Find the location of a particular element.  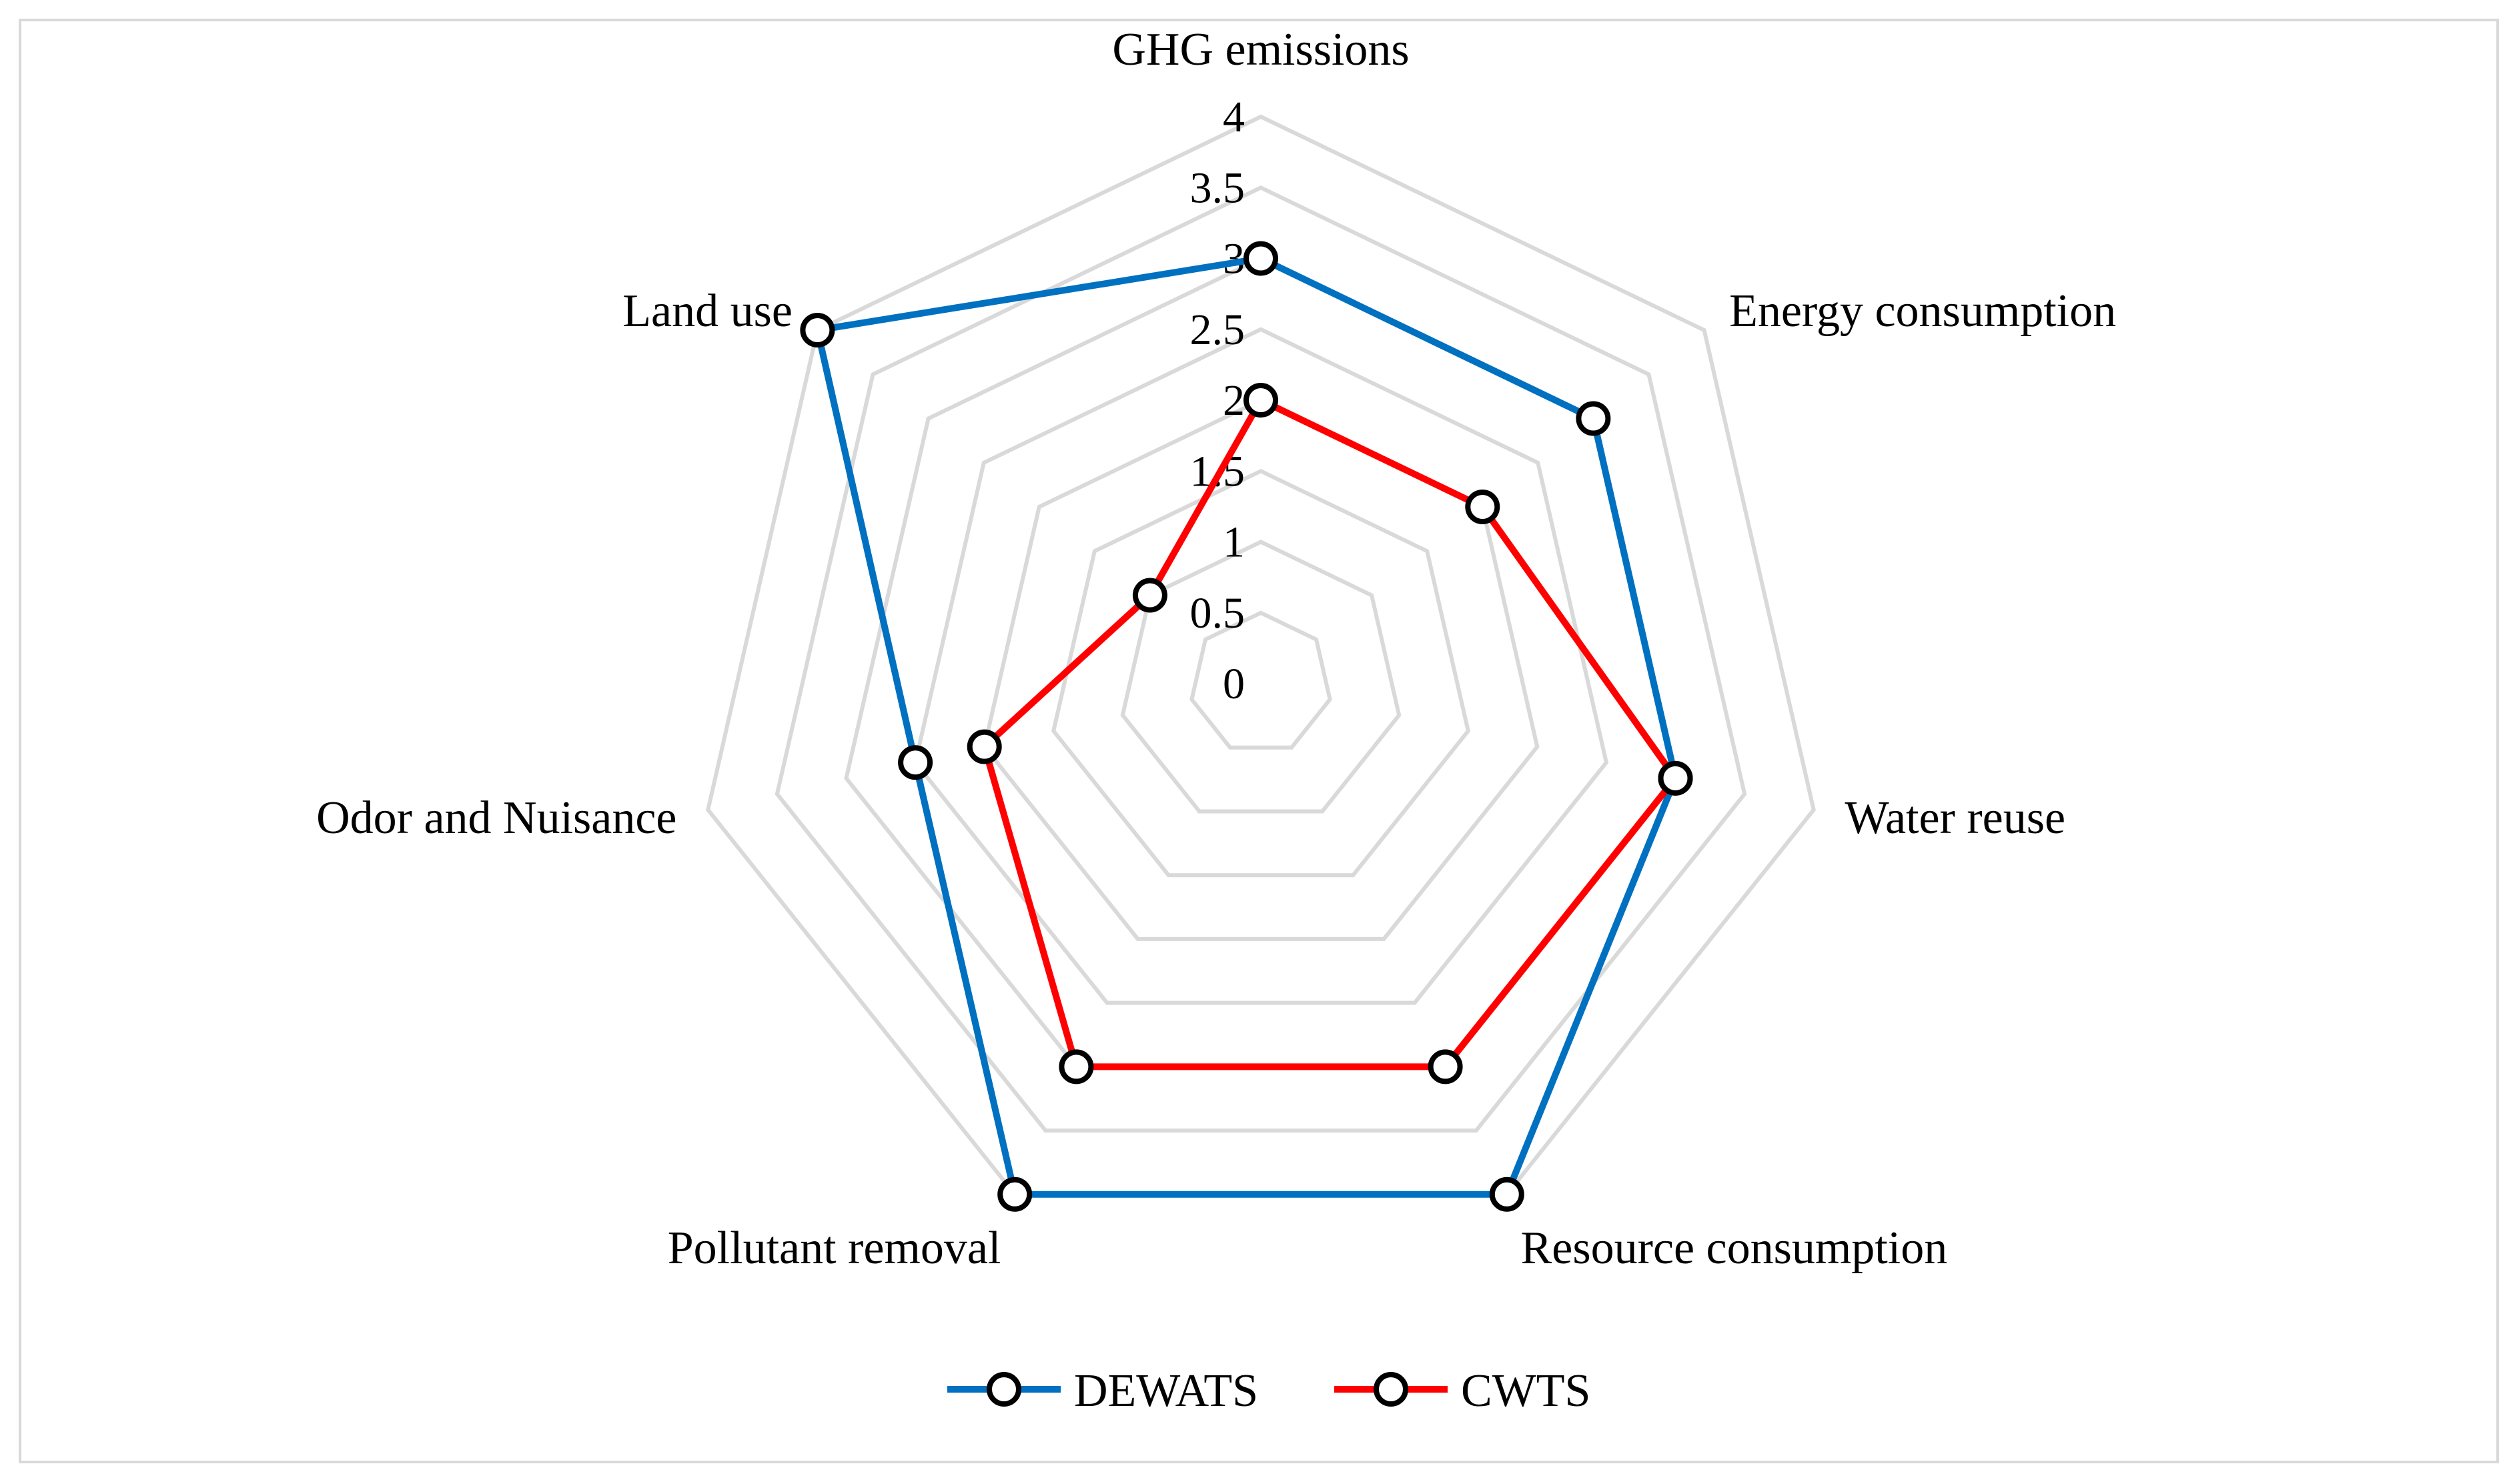

point-cwts-resource-consumption is located at coordinates (1445, 1066).